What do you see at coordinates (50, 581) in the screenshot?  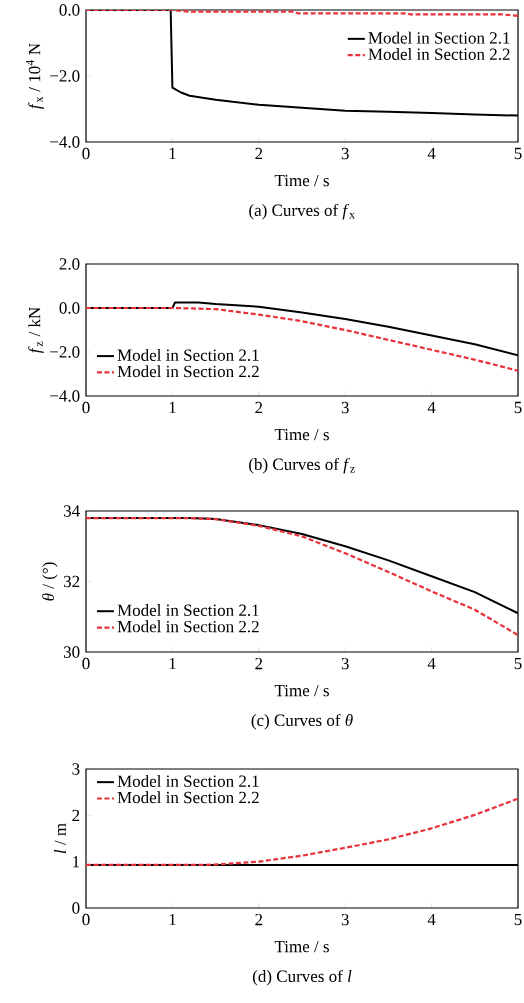 I see `y-axis-title: θ / (°)` at bounding box center [50, 581].